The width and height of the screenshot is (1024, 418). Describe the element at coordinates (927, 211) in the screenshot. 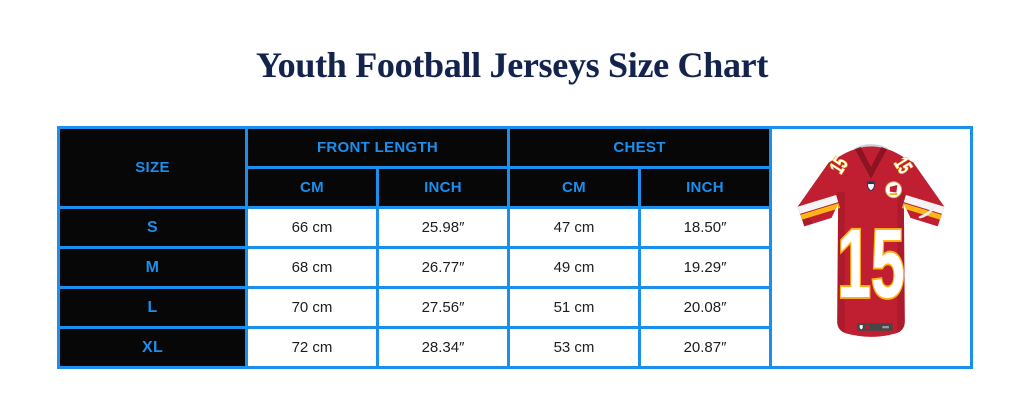

I see `nike-swoosh-icon` at that location.